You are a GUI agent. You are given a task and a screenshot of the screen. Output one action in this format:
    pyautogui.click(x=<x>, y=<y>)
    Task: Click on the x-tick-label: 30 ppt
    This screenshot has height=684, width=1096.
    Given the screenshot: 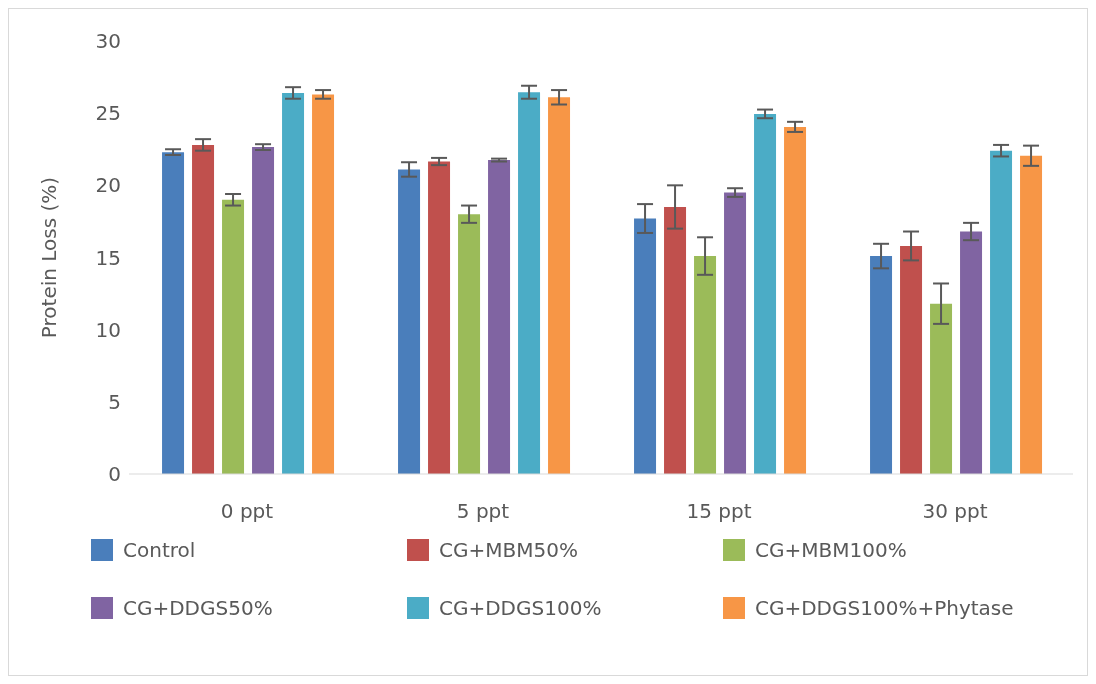 What is the action you would take?
    pyautogui.click(x=955, y=511)
    